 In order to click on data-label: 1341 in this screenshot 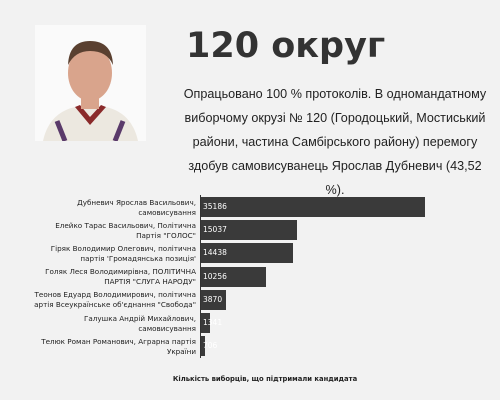, I will do `click(213, 322)`.